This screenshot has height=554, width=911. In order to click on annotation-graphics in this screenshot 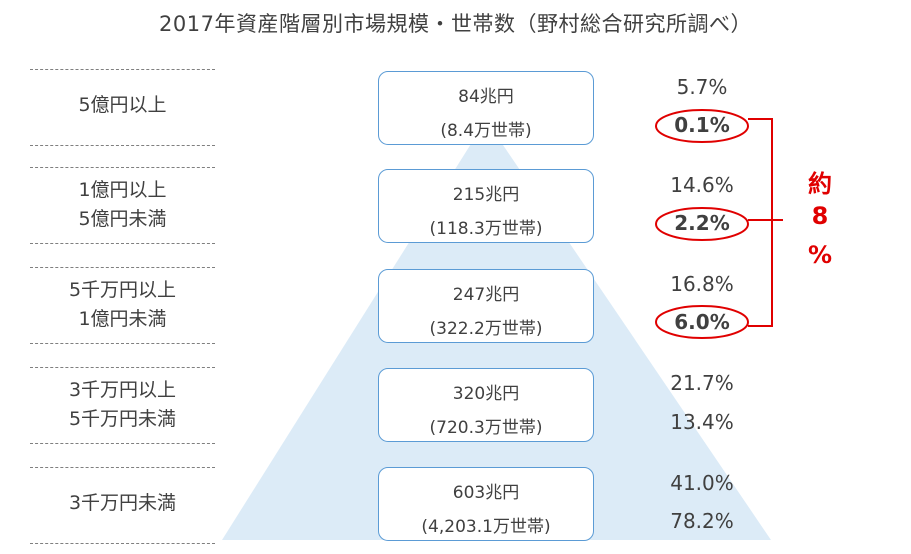, I will do `click(719, 224)`.